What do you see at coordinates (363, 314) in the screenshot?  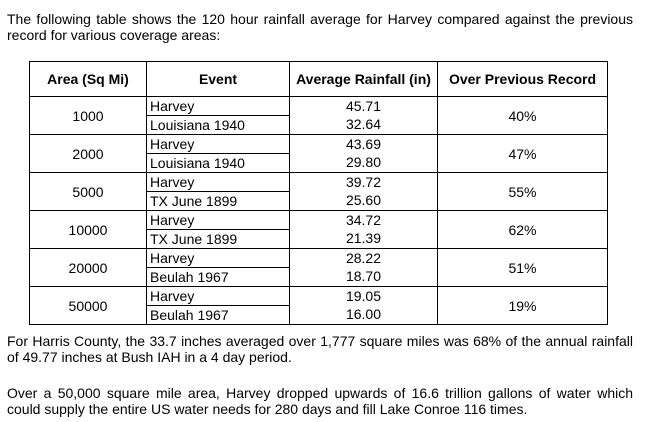 I see `average-previous: 16.00` at bounding box center [363, 314].